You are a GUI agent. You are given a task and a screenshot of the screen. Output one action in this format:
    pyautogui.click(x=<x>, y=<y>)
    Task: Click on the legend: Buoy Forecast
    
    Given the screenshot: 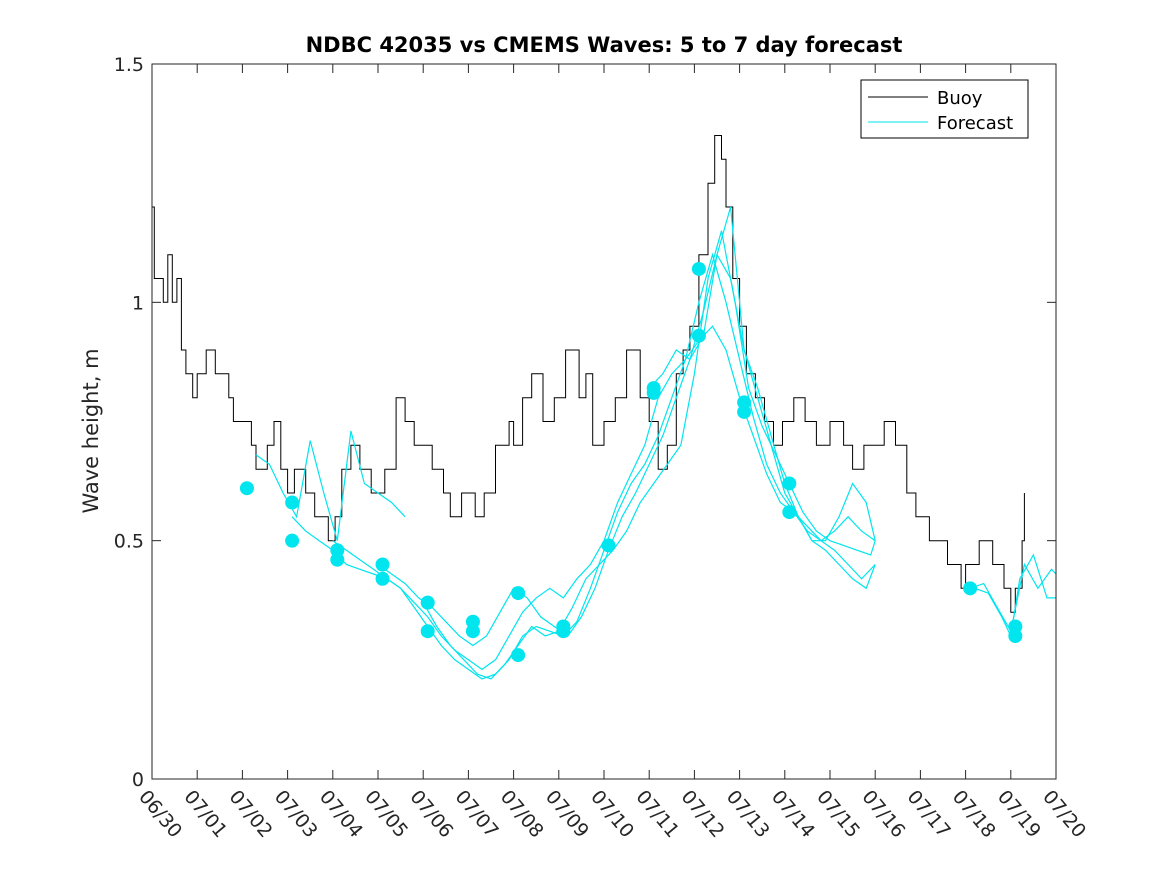 What is the action you would take?
    pyautogui.click(x=944, y=109)
    